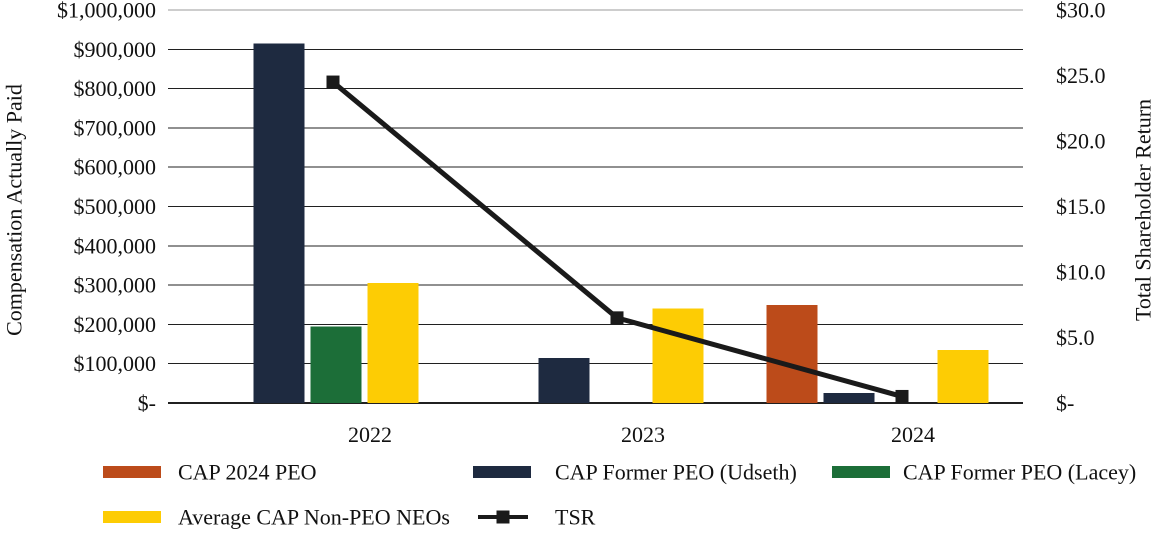 This screenshot has width=1156, height=534. Describe the element at coordinates (502, 472) in the screenshot. I see `legend-swatch-cap-former-peo-udseth` at that location.